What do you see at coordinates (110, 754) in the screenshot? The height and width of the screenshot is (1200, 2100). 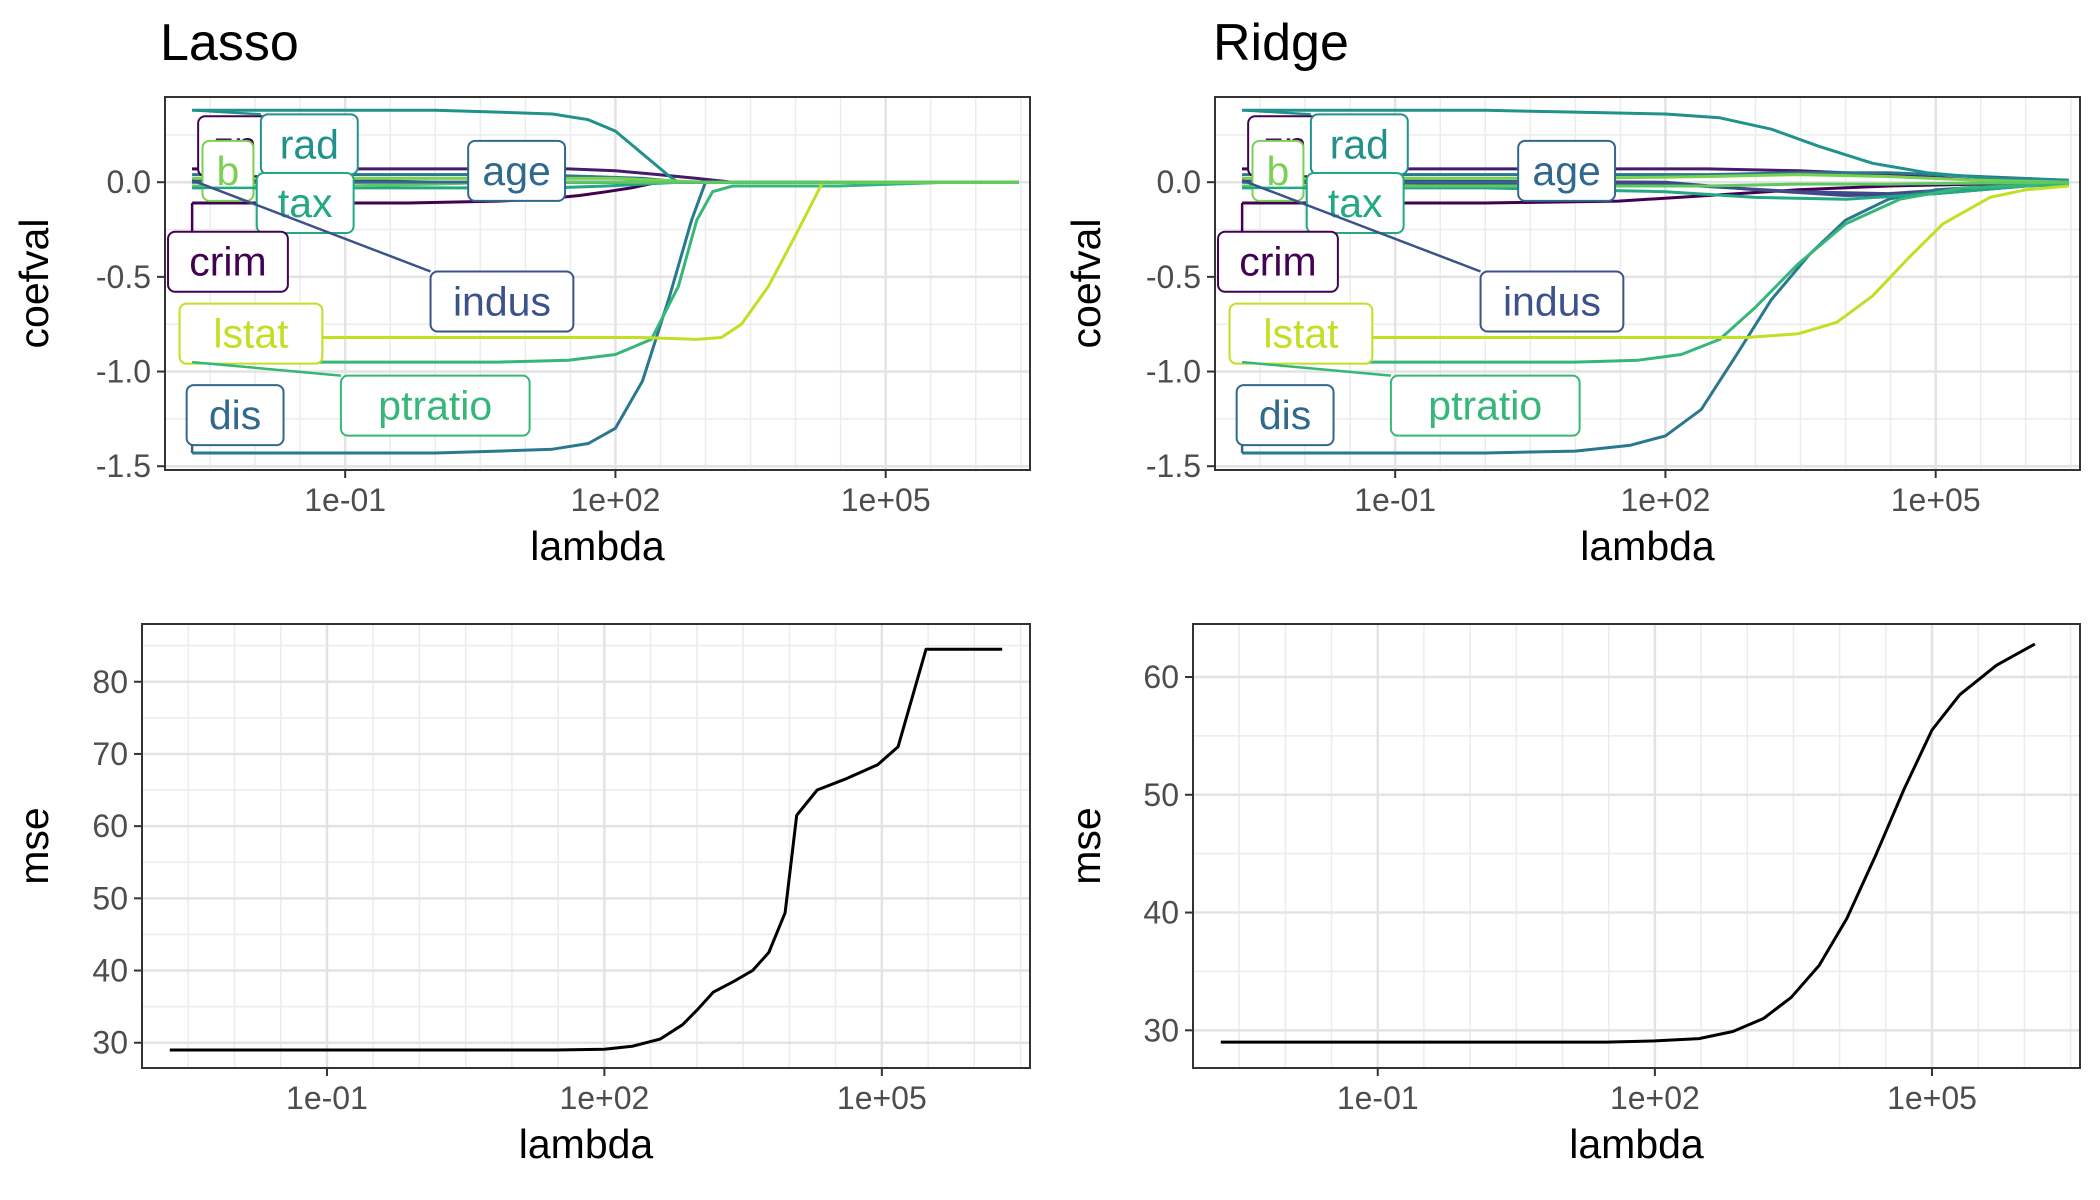 I see `y-tick-label: 70` at bounding box center [110, 754].